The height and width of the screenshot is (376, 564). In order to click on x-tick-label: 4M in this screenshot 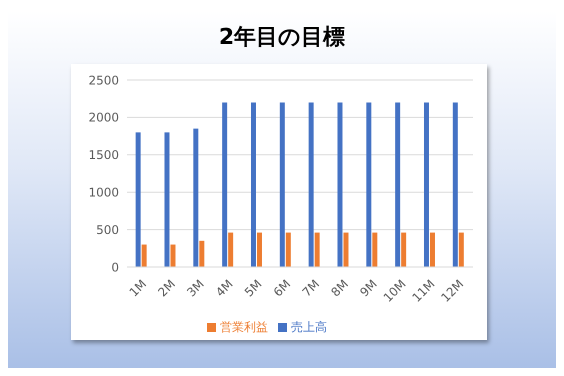, I will do `click(224, 288)`.